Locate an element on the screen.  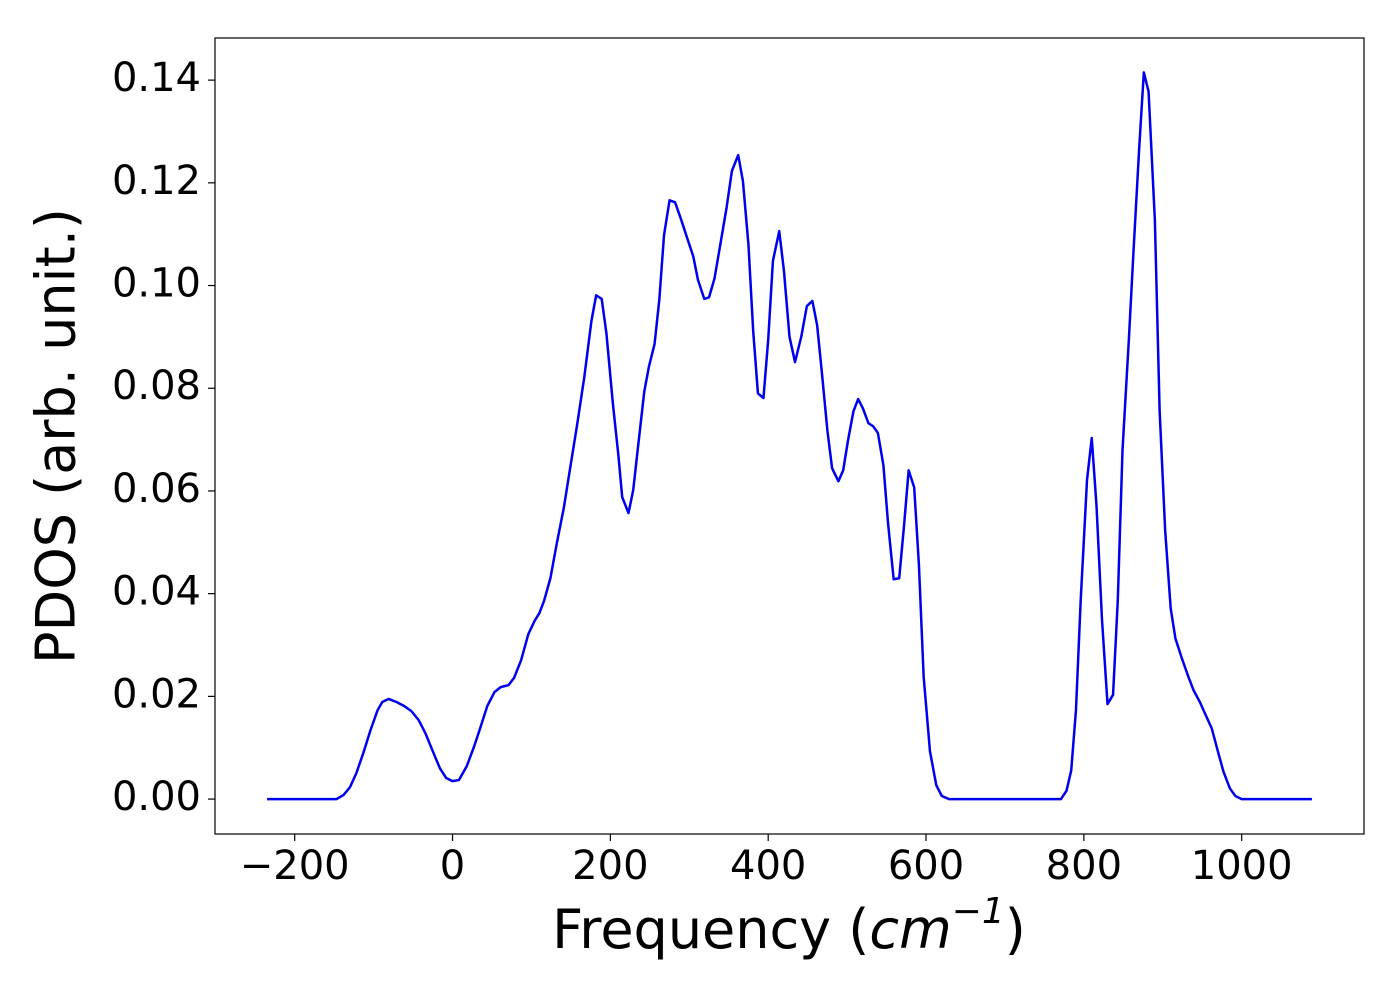
y-tick-label: 0.12 is located at coordinates (156, 181).